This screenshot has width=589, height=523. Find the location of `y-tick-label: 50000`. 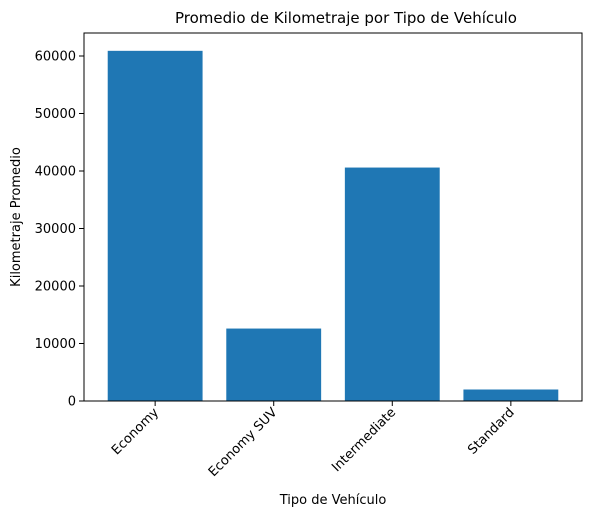

y-tick-label: 50000 is located at coordinates (55, 114).